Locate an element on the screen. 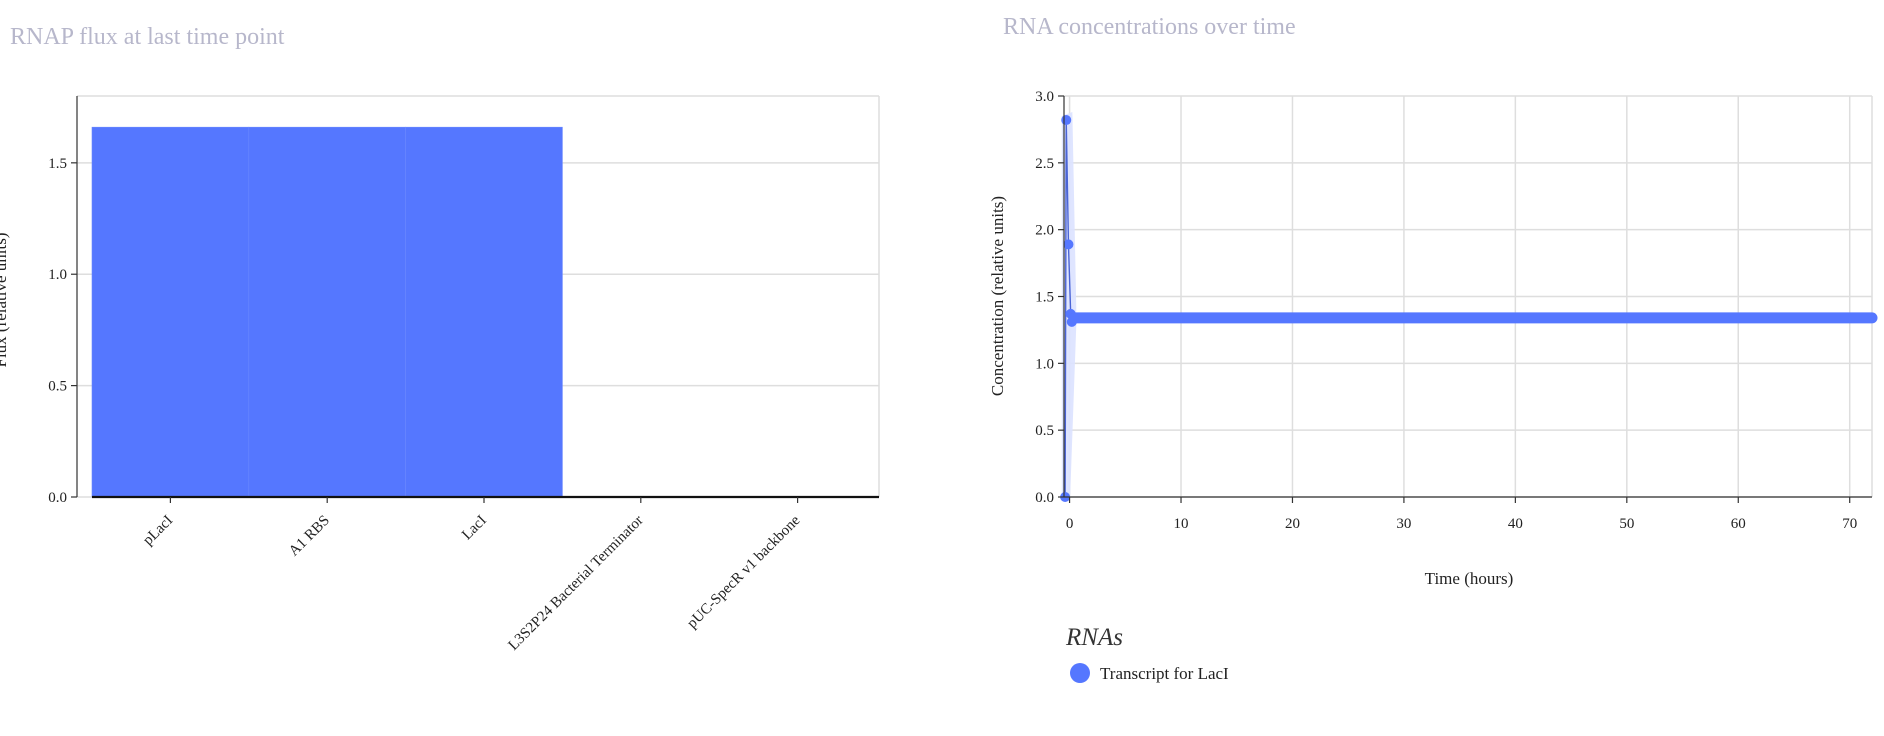 This screenshot has width=1884, height=736. rna-x-tick-label: 0 is located at coordinates (1070, 524).